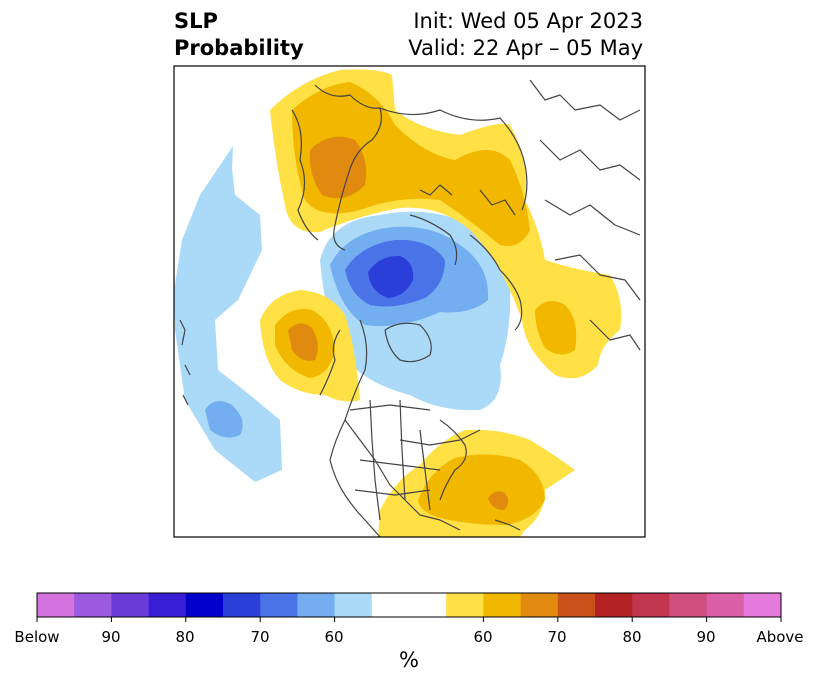  I want to click on colorbar-label-90-below: 90, so click(111, 637).